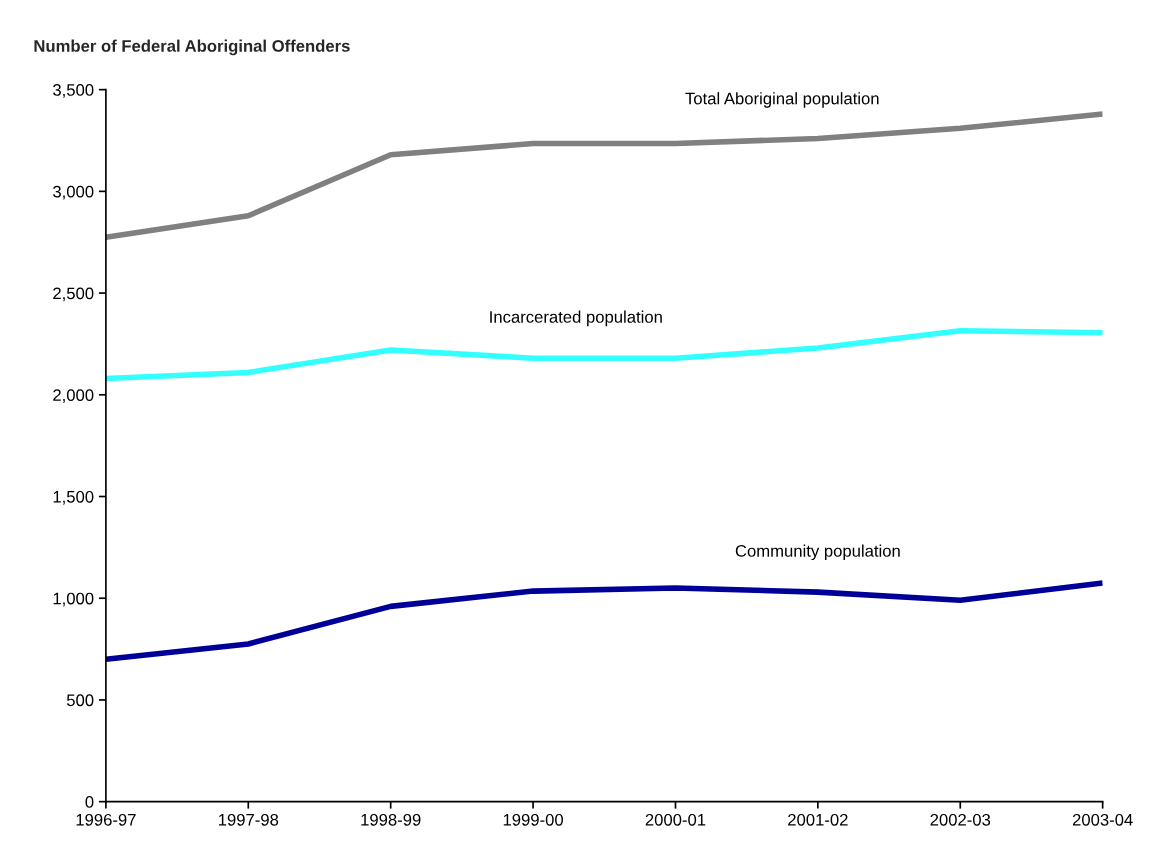  I want to click on chart-title: Number of Federal Aboriginal Offenders, so click(192, 47).